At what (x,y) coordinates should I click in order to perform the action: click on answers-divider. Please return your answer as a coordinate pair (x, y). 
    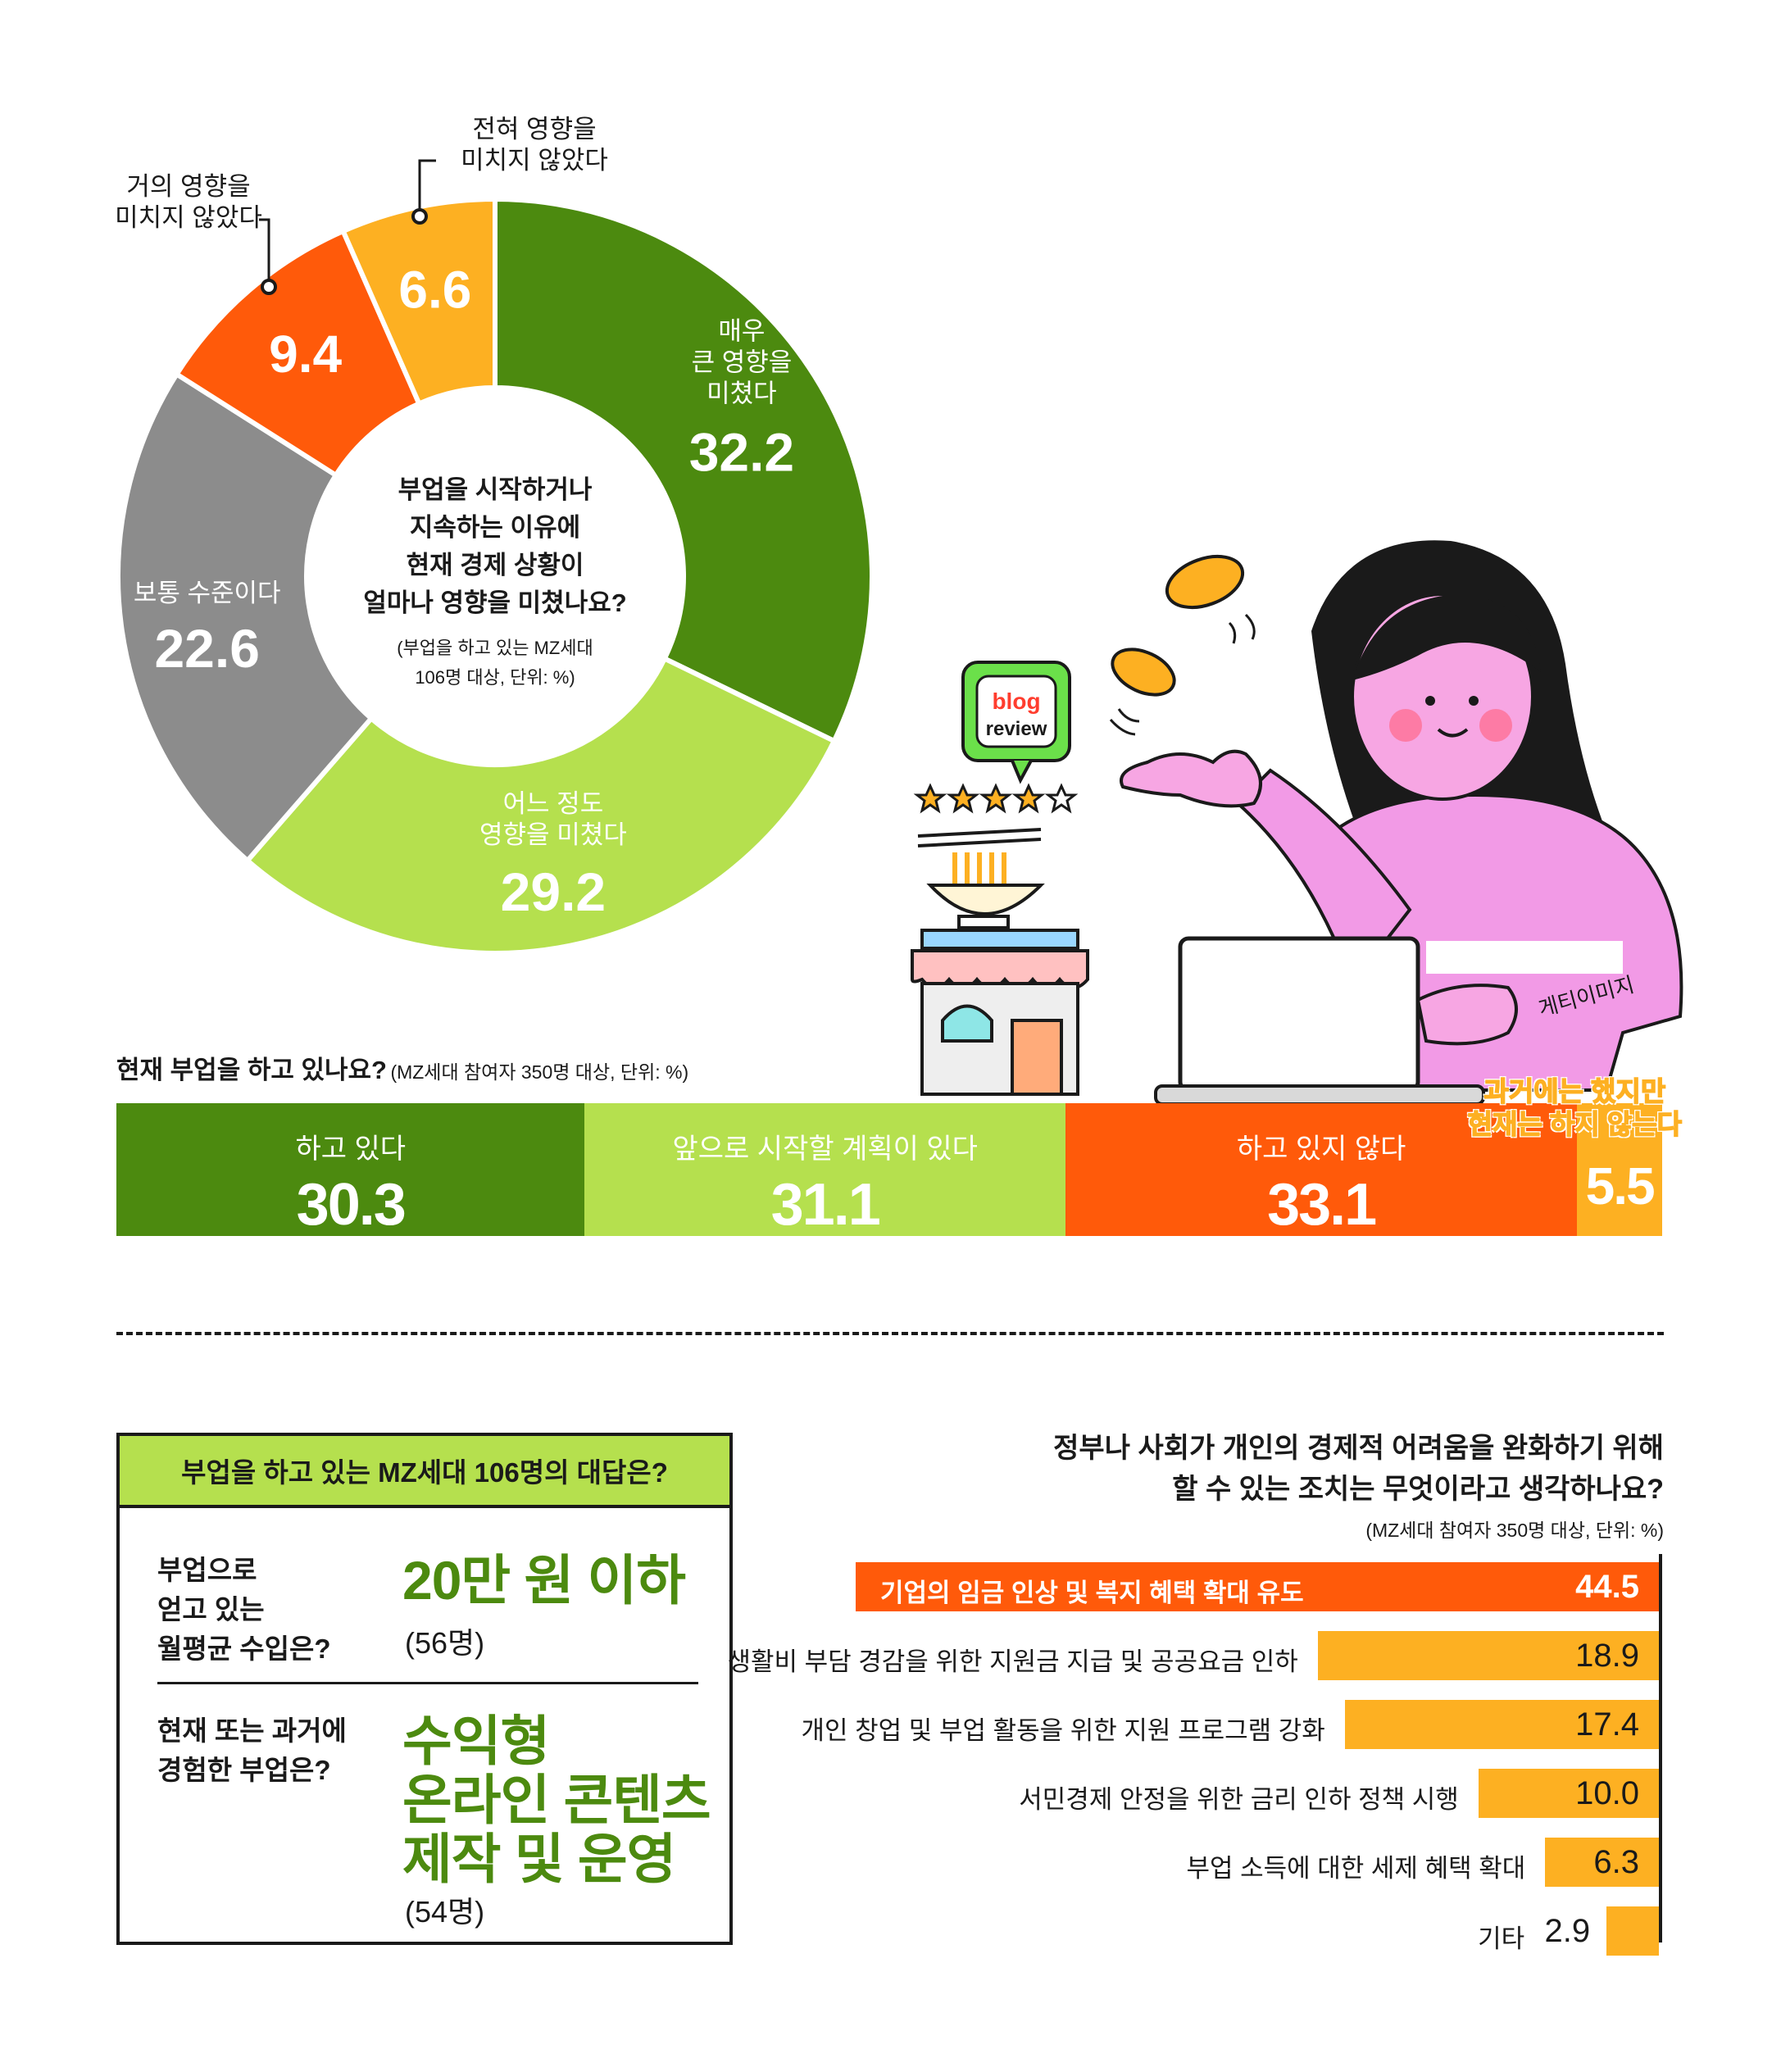
    Looking at the image, I should click on (427, 1683).